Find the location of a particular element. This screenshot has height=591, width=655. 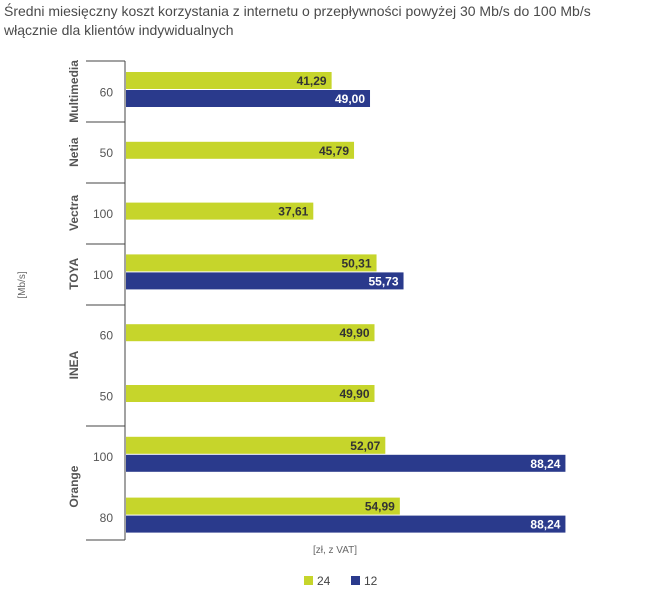

provider-label: Vectra is located at coordinates (74, 213).